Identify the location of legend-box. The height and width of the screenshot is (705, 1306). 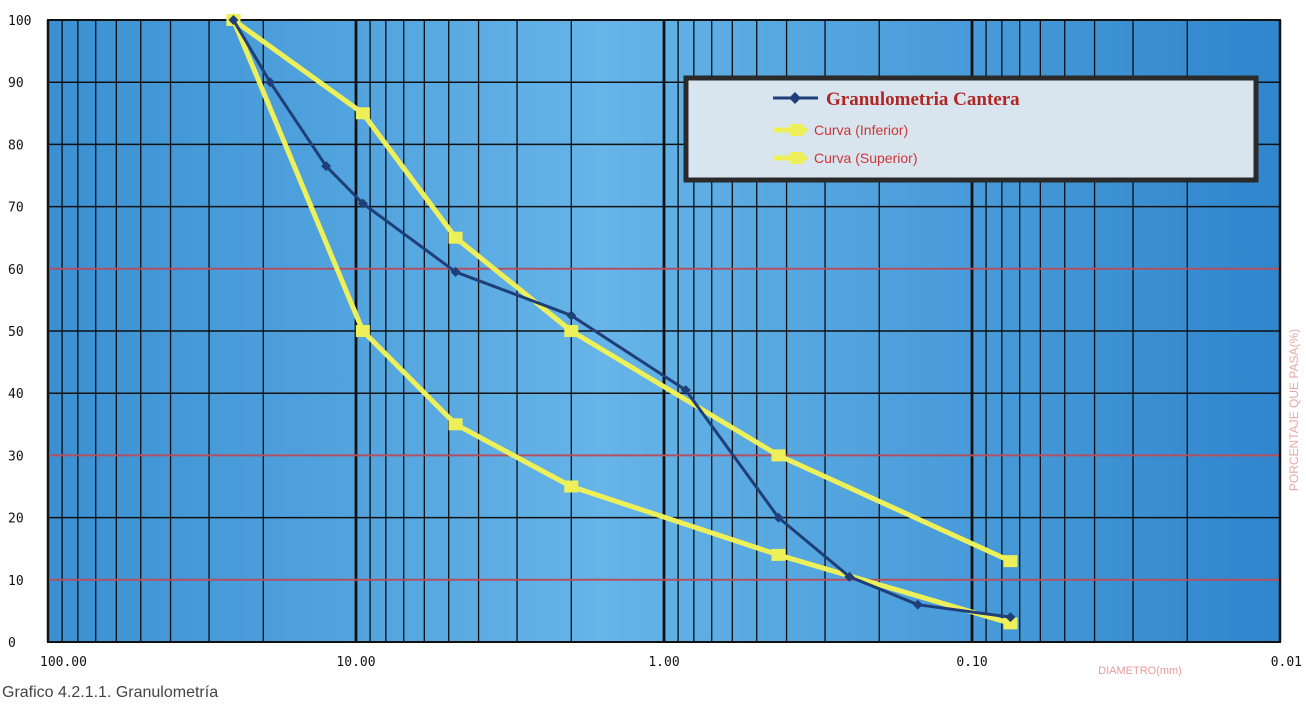
(971, 129).